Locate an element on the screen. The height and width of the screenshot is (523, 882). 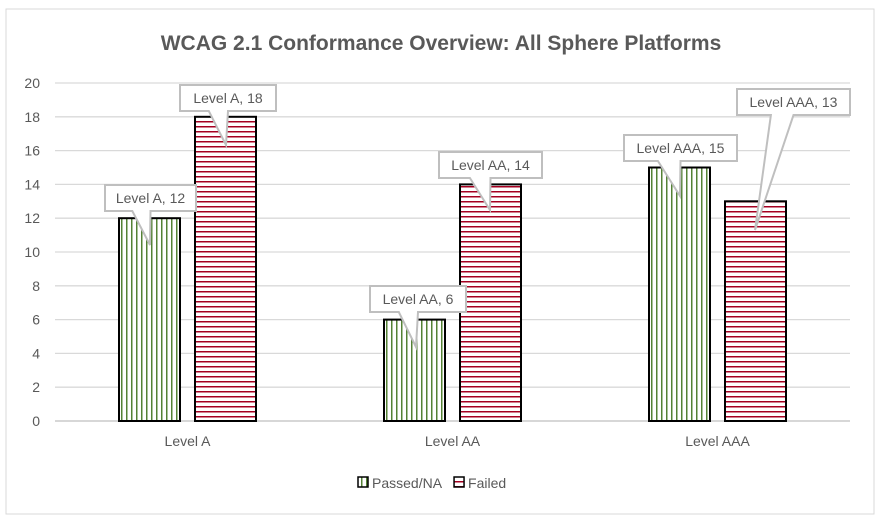
data-label-callout: Level AA, 14 is located at coordinates (490, 182).